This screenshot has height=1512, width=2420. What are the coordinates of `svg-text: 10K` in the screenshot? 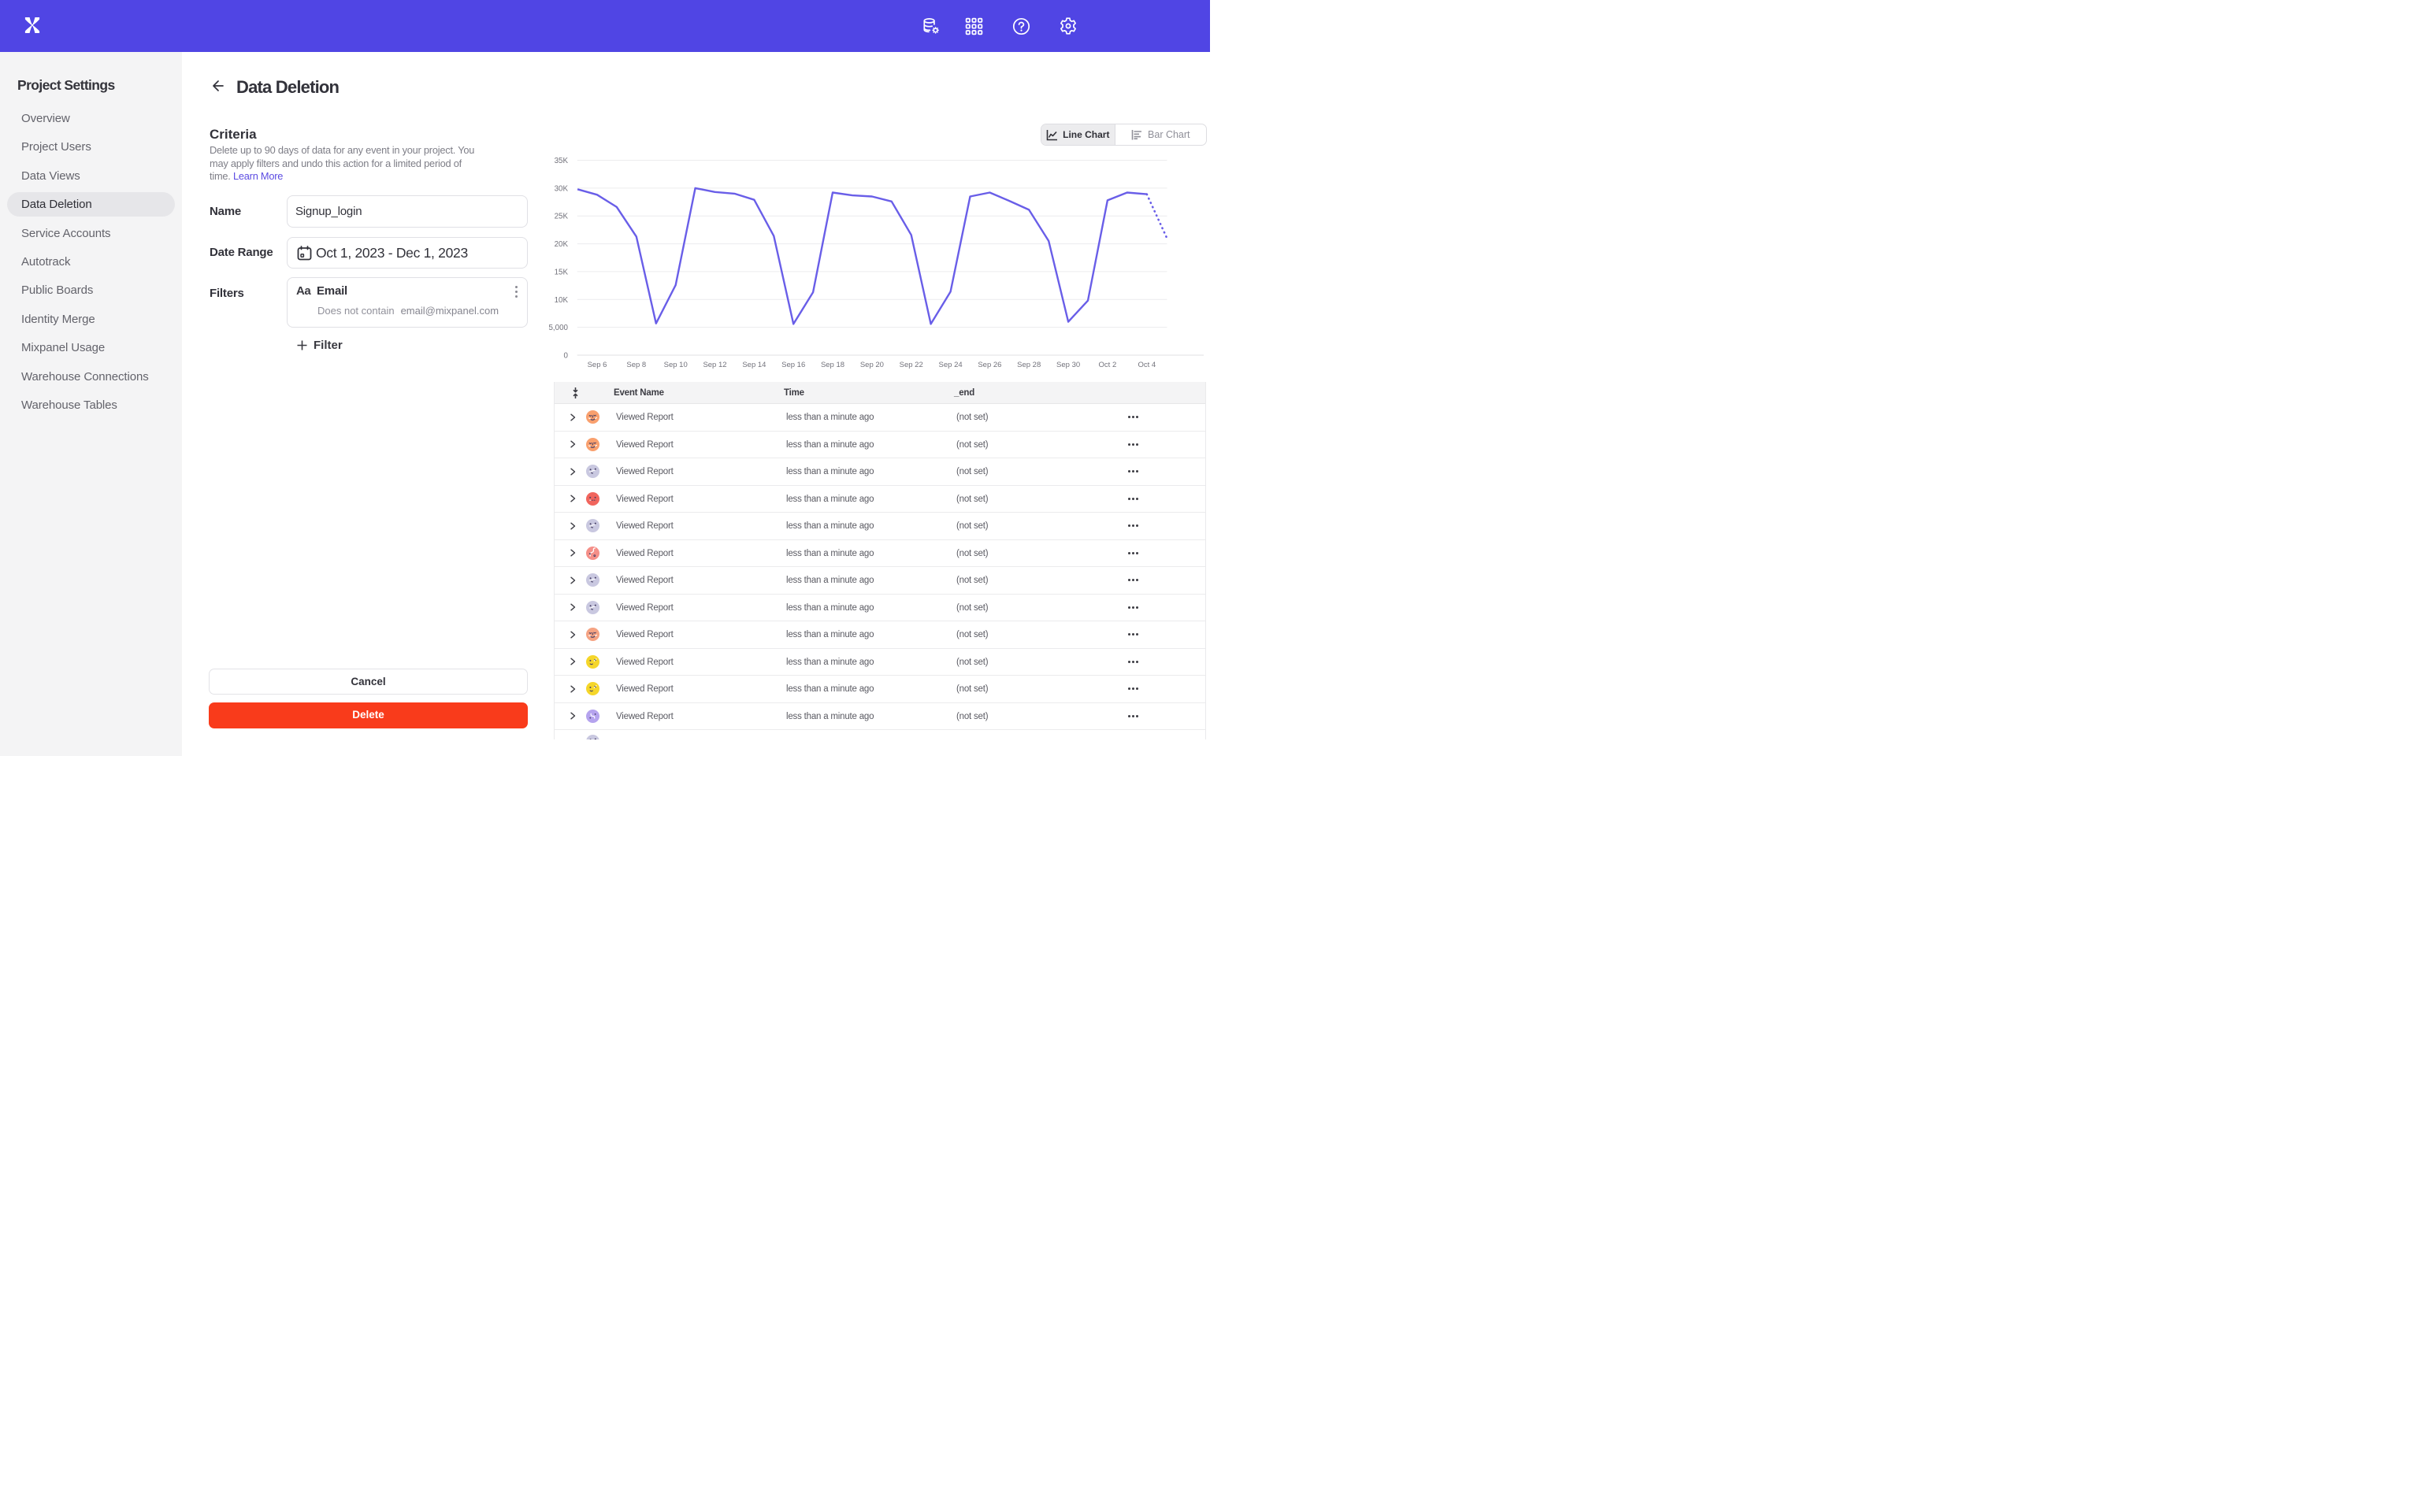 It's located at (562, 300).